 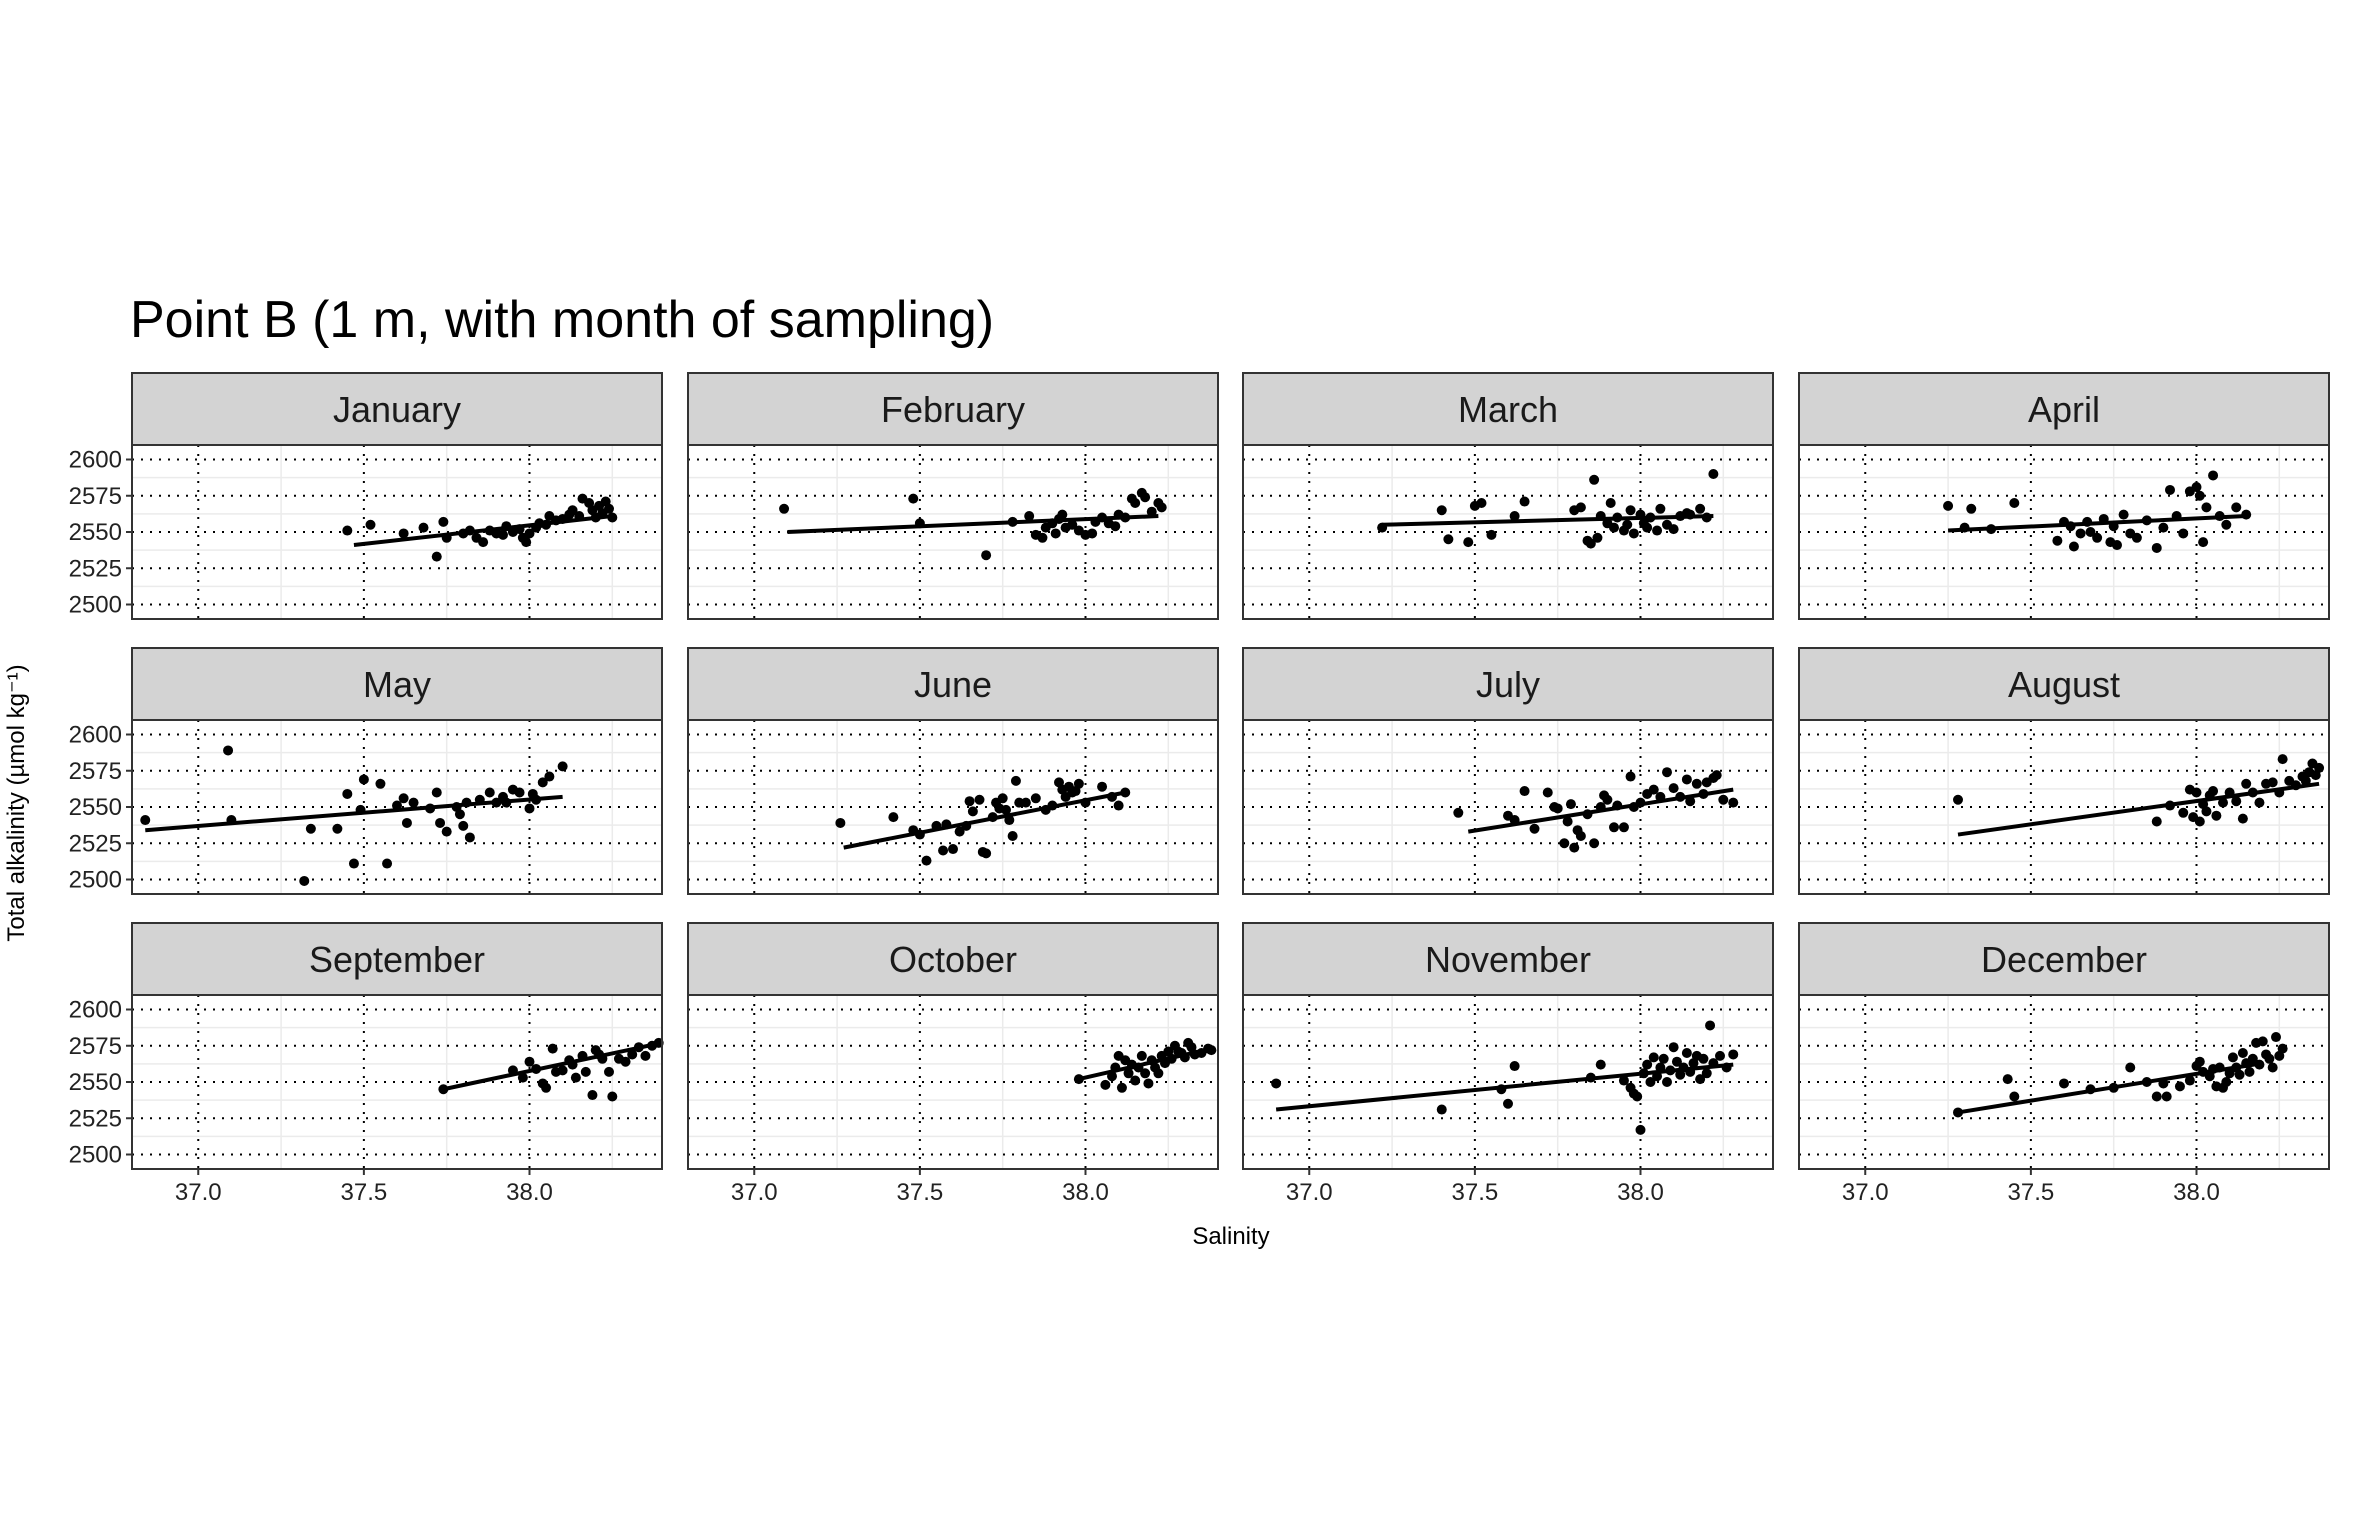 I want to click on facet-panel-june: June, so click(x=953, y=771).